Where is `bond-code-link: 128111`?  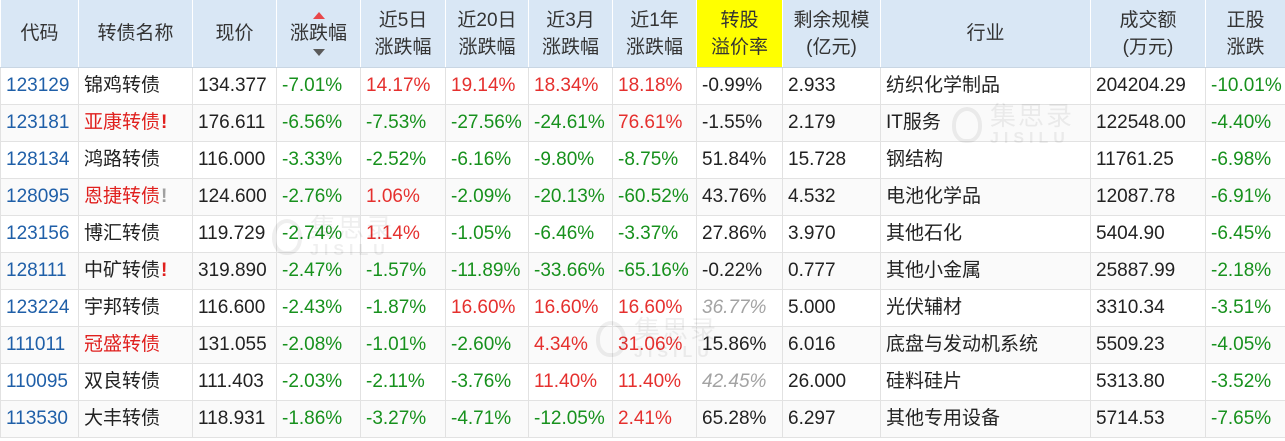
bond-code-link: 128111 is located at coordinates (36, 270).